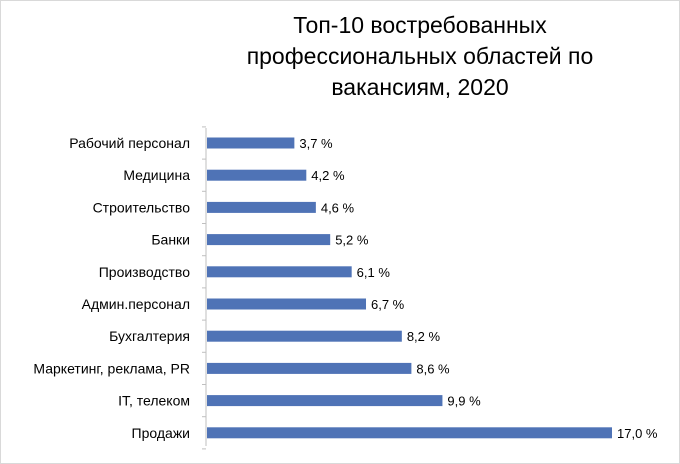  What do you see at coordinates (338, 207) in the screenshot?
I see `value-label: 4,6 %` at bounding box center [338, 207].